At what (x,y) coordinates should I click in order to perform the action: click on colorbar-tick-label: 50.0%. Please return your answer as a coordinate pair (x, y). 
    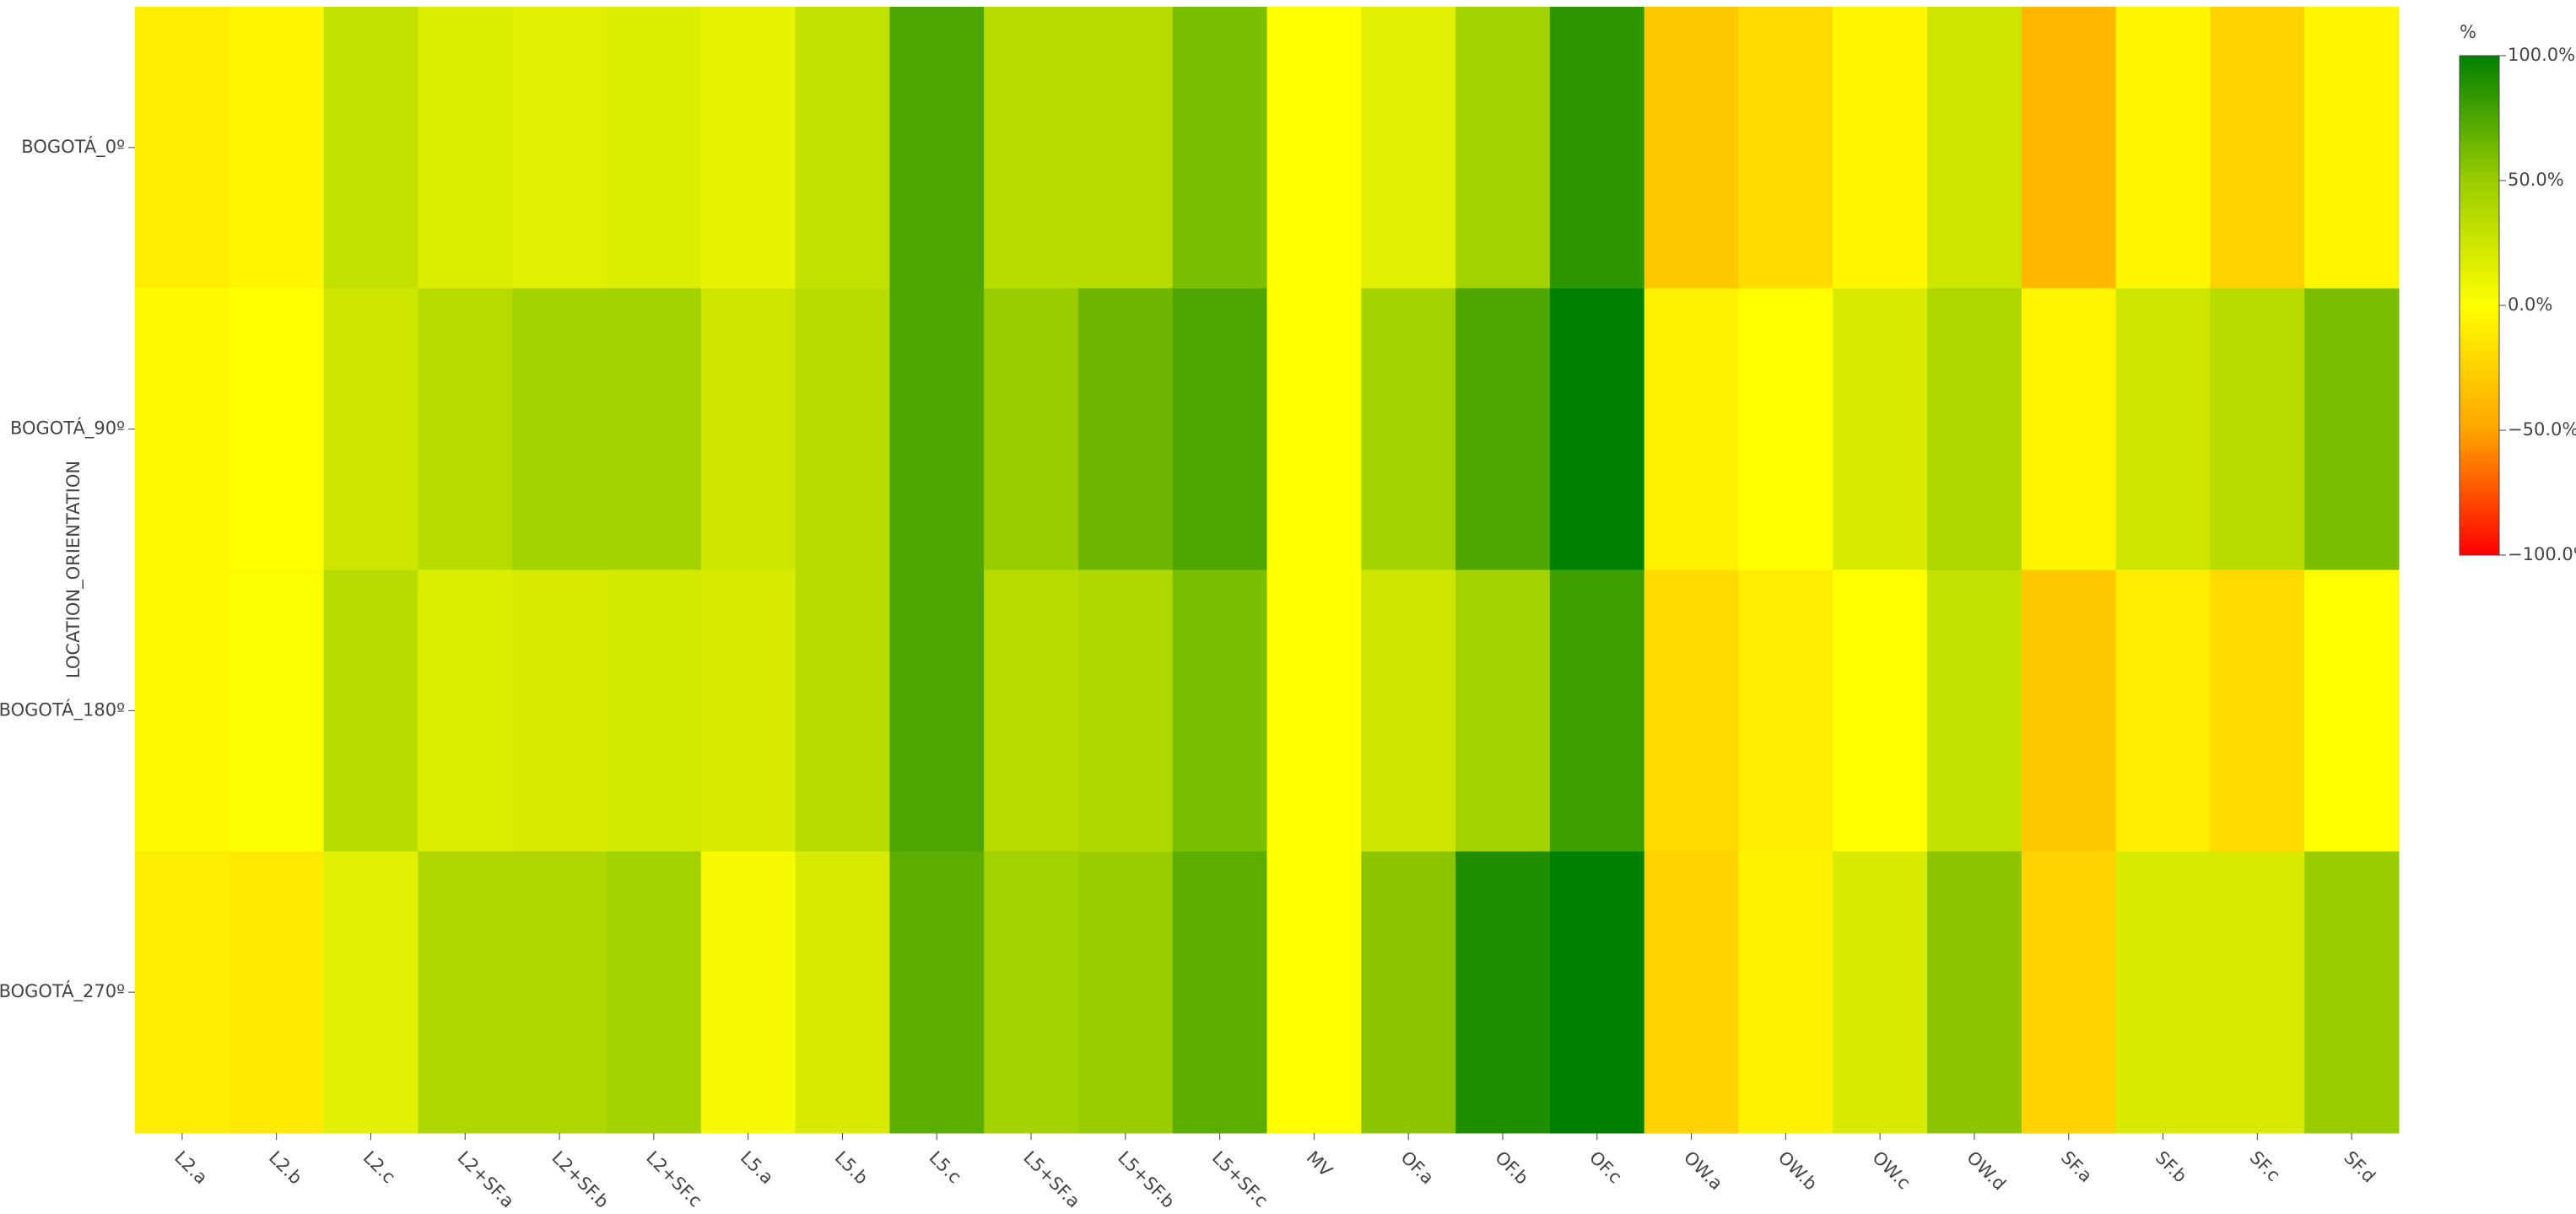
    Looking at the image, I should click on (2536, 180).